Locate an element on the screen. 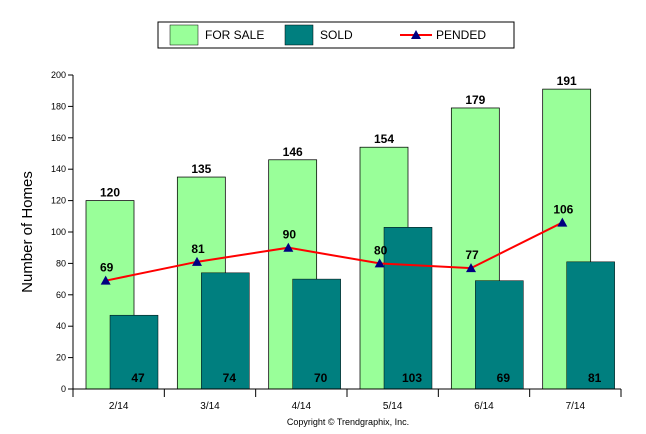  label-pended: 90 is located at coordinates (290, 235).